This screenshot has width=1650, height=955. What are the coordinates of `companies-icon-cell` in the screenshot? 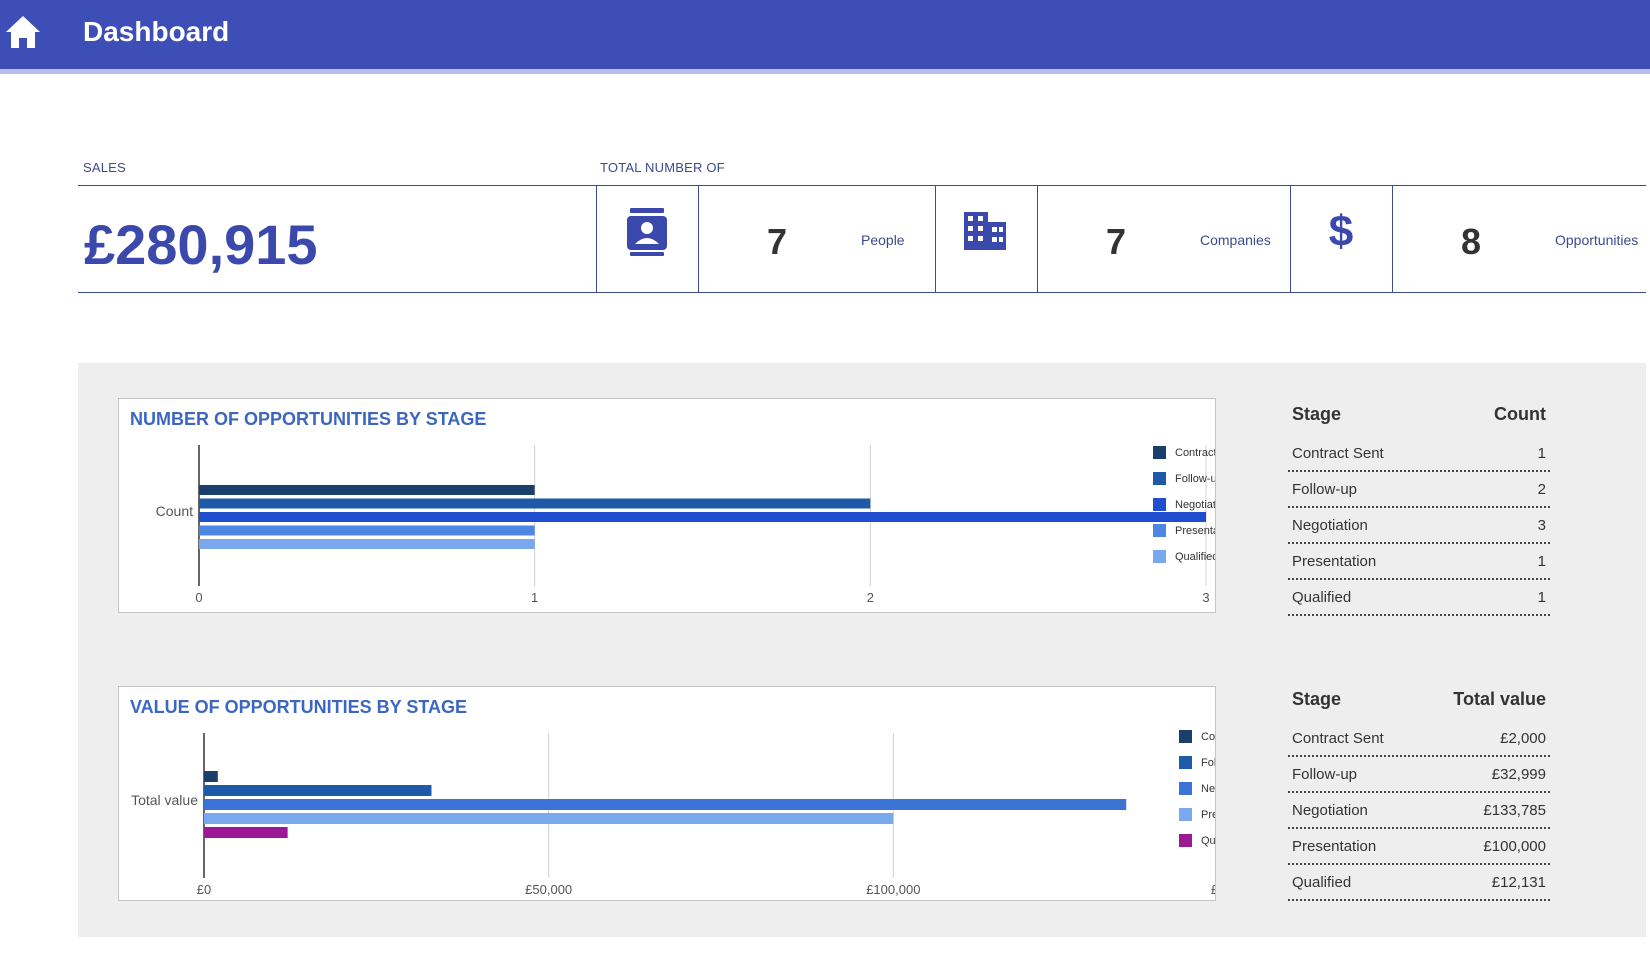 It's located at (986, 239).